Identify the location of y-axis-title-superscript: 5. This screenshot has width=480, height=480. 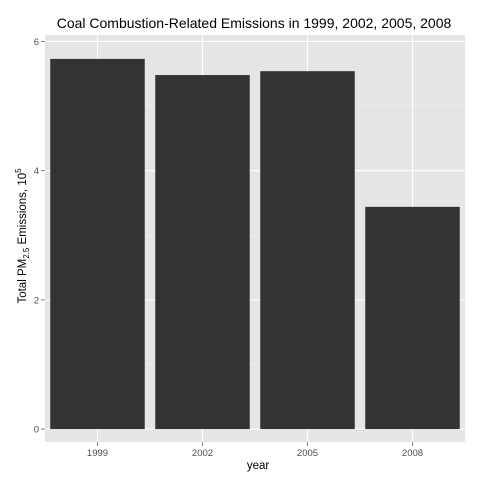
(18, 170).